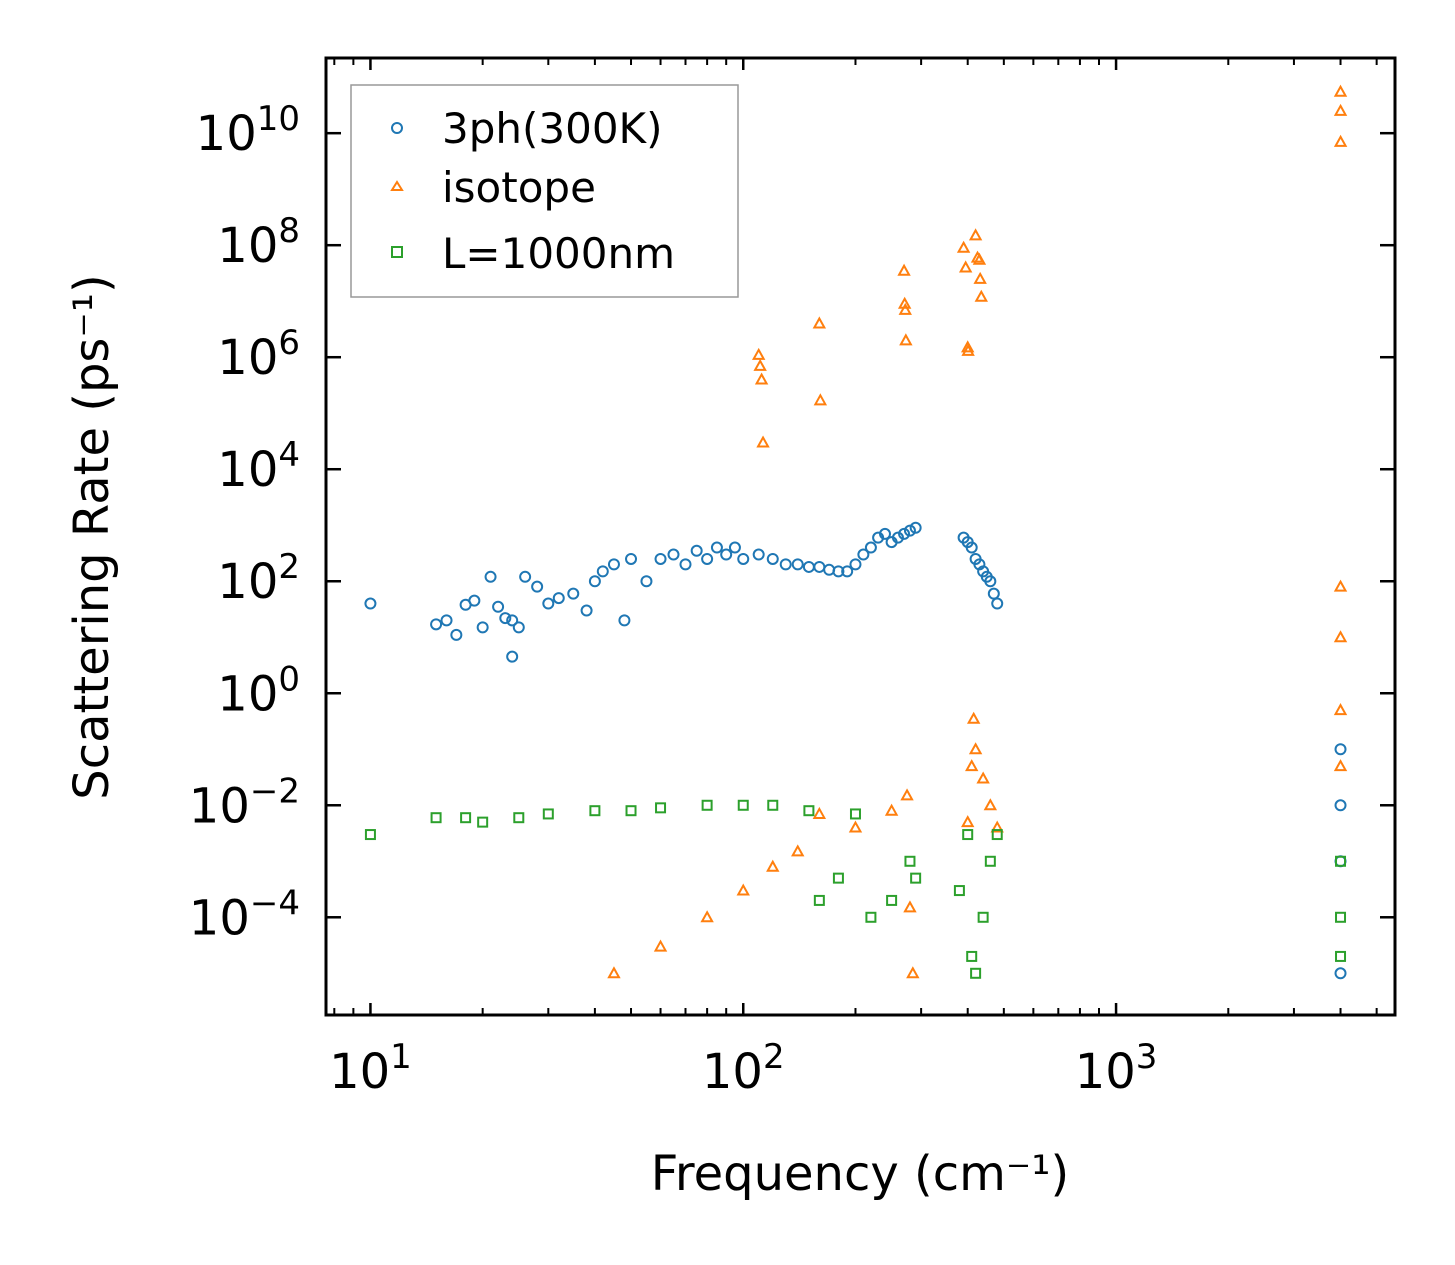 Image resolution: width=1455 pixels, height=1265 pixels. What do you see at coordinates (370, 1068) in the screenshot?
I see `tick-label: 10¹` at bounding box center [370, 1068].